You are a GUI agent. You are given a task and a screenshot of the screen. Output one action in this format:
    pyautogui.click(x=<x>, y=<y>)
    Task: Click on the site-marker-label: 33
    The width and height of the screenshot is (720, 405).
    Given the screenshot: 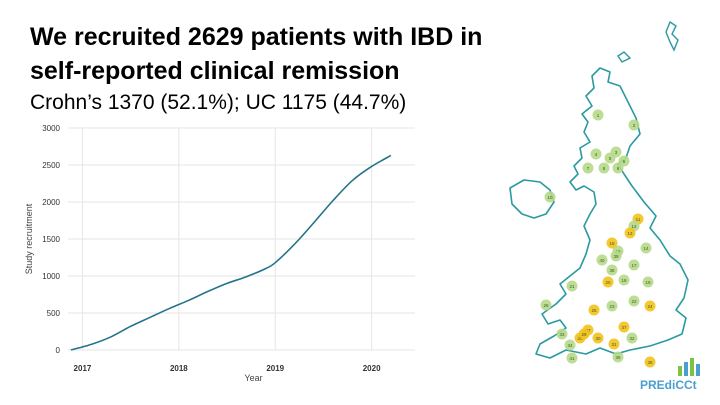 What is the action you would take?
    pyautogui.click(x=562, y=334)
    